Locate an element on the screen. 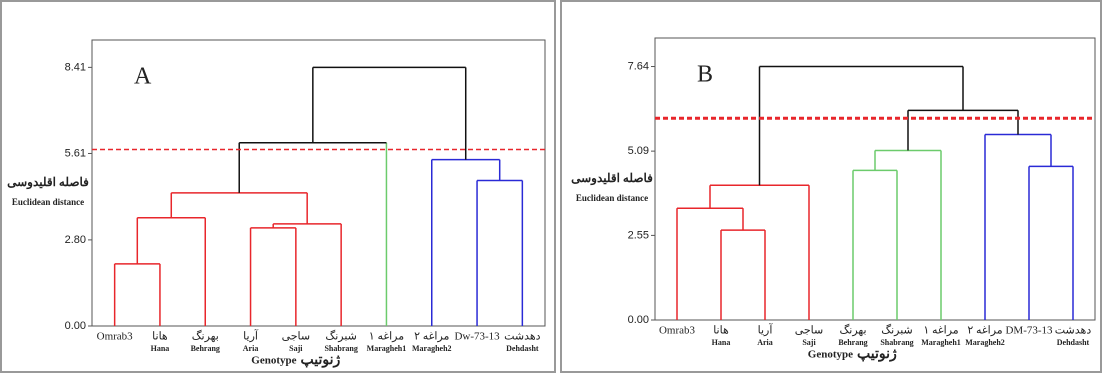  leaf-label: DM-73-13 is located at coordinates (1029, 331).